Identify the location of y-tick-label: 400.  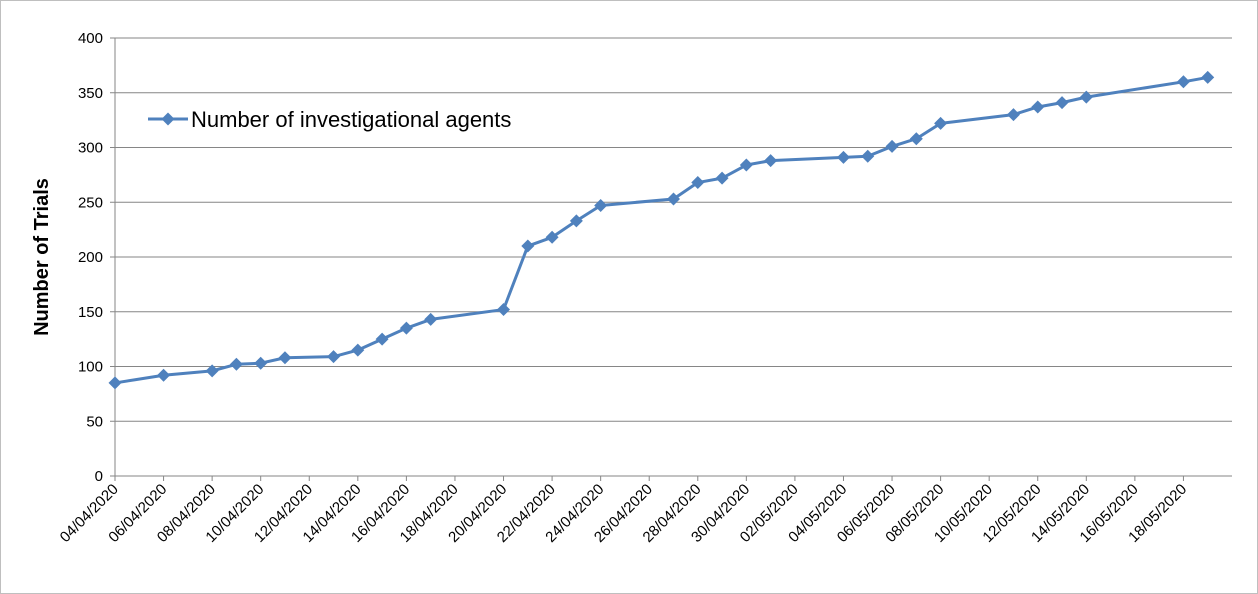
(90, 38).